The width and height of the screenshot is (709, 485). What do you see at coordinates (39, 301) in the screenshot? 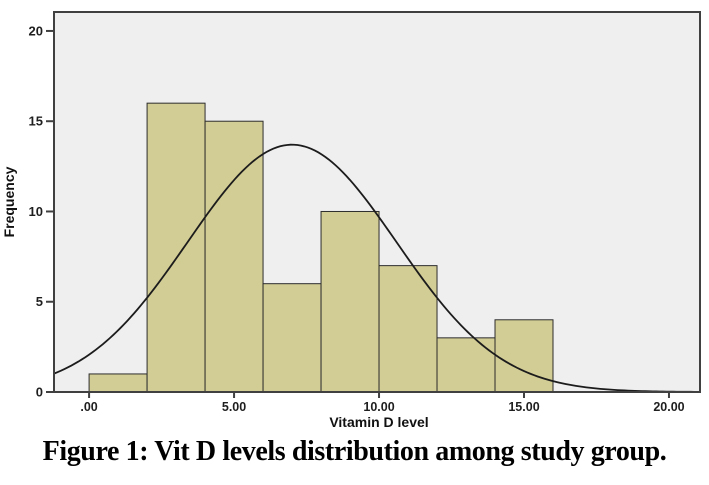
I see `y-tick-label: 5` at bounding box center [39, 301].